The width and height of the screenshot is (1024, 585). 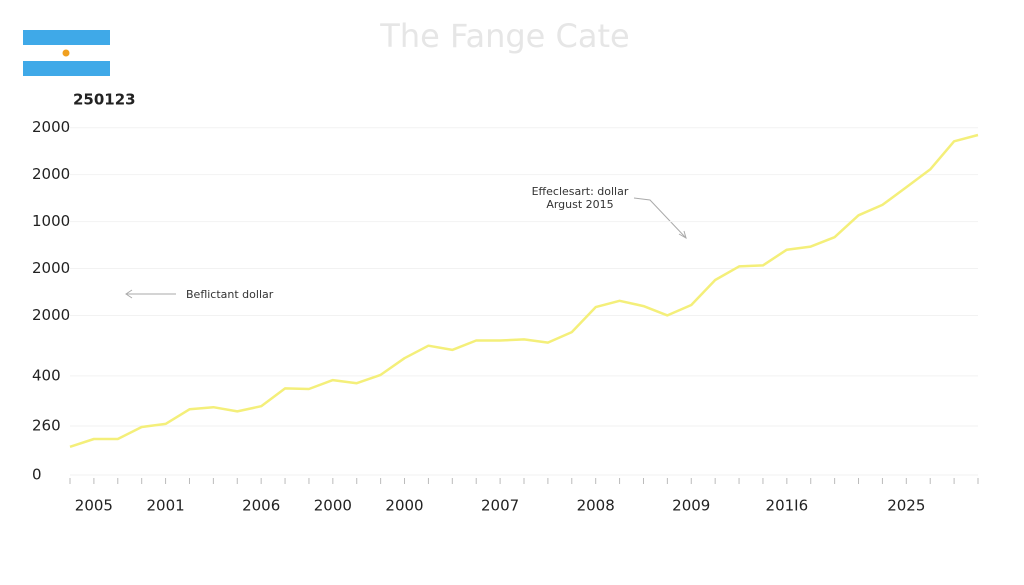 I want to click on arrow, so click(x=660, y=218).